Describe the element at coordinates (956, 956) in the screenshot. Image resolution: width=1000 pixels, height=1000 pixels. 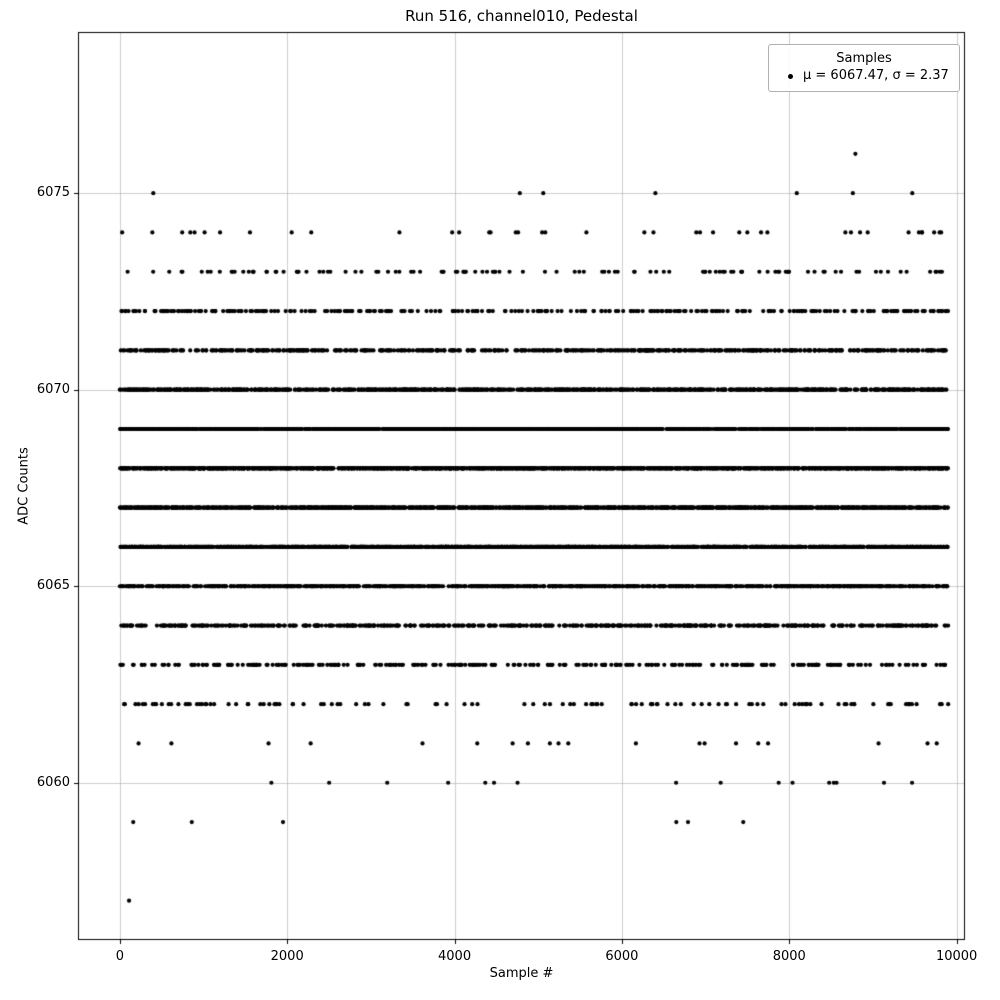
I see `x-tick-label: 10000` at that location.